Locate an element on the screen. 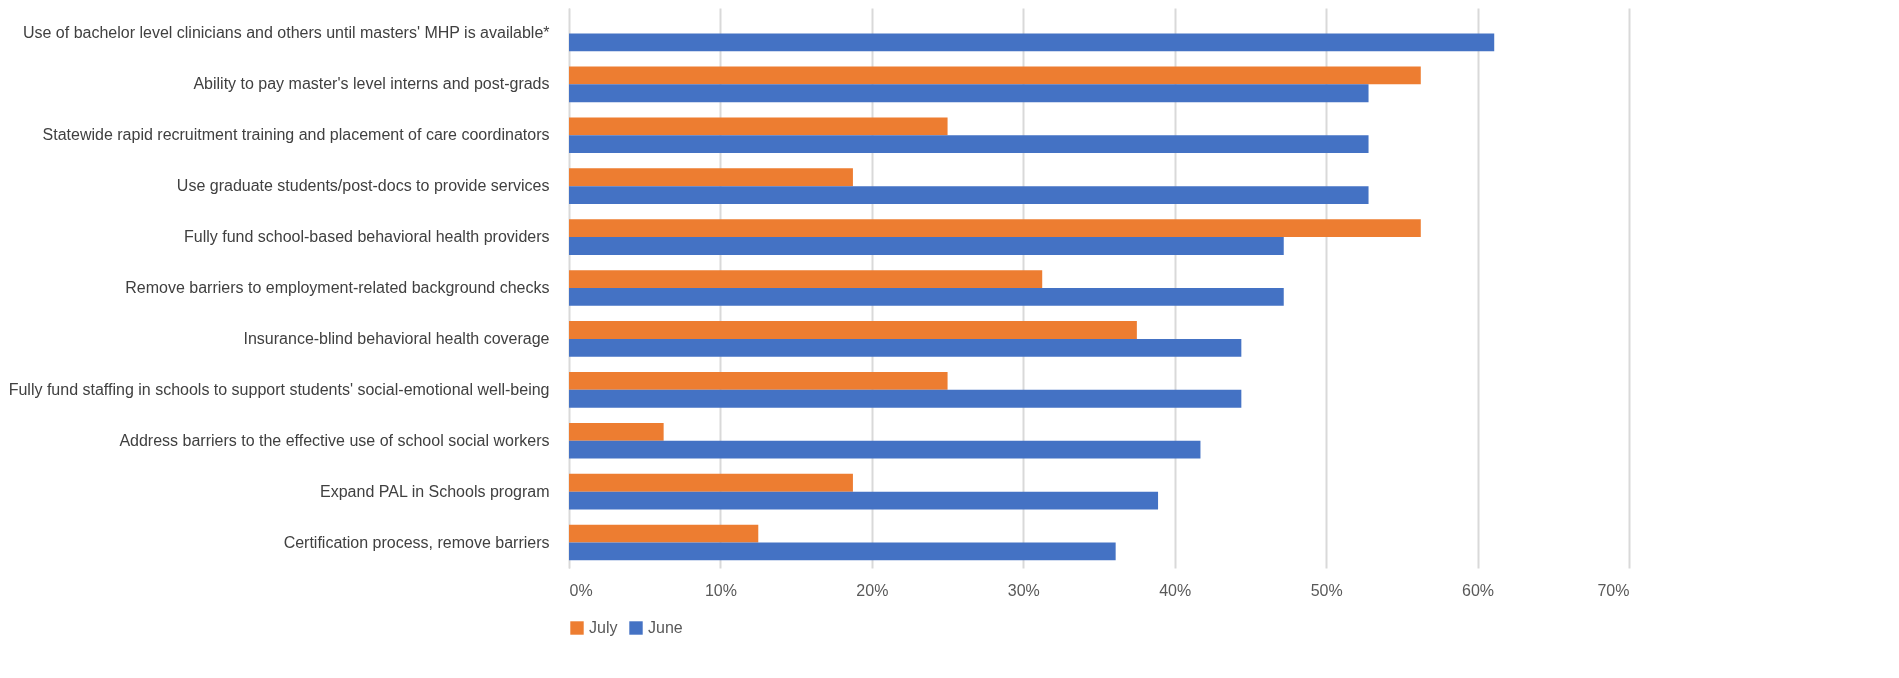 Image resolution: width=1899 pixels, height=678 pixels. y-tick-label: Fully fund school-based behavioral health providers is located at coordinates (366, 237).